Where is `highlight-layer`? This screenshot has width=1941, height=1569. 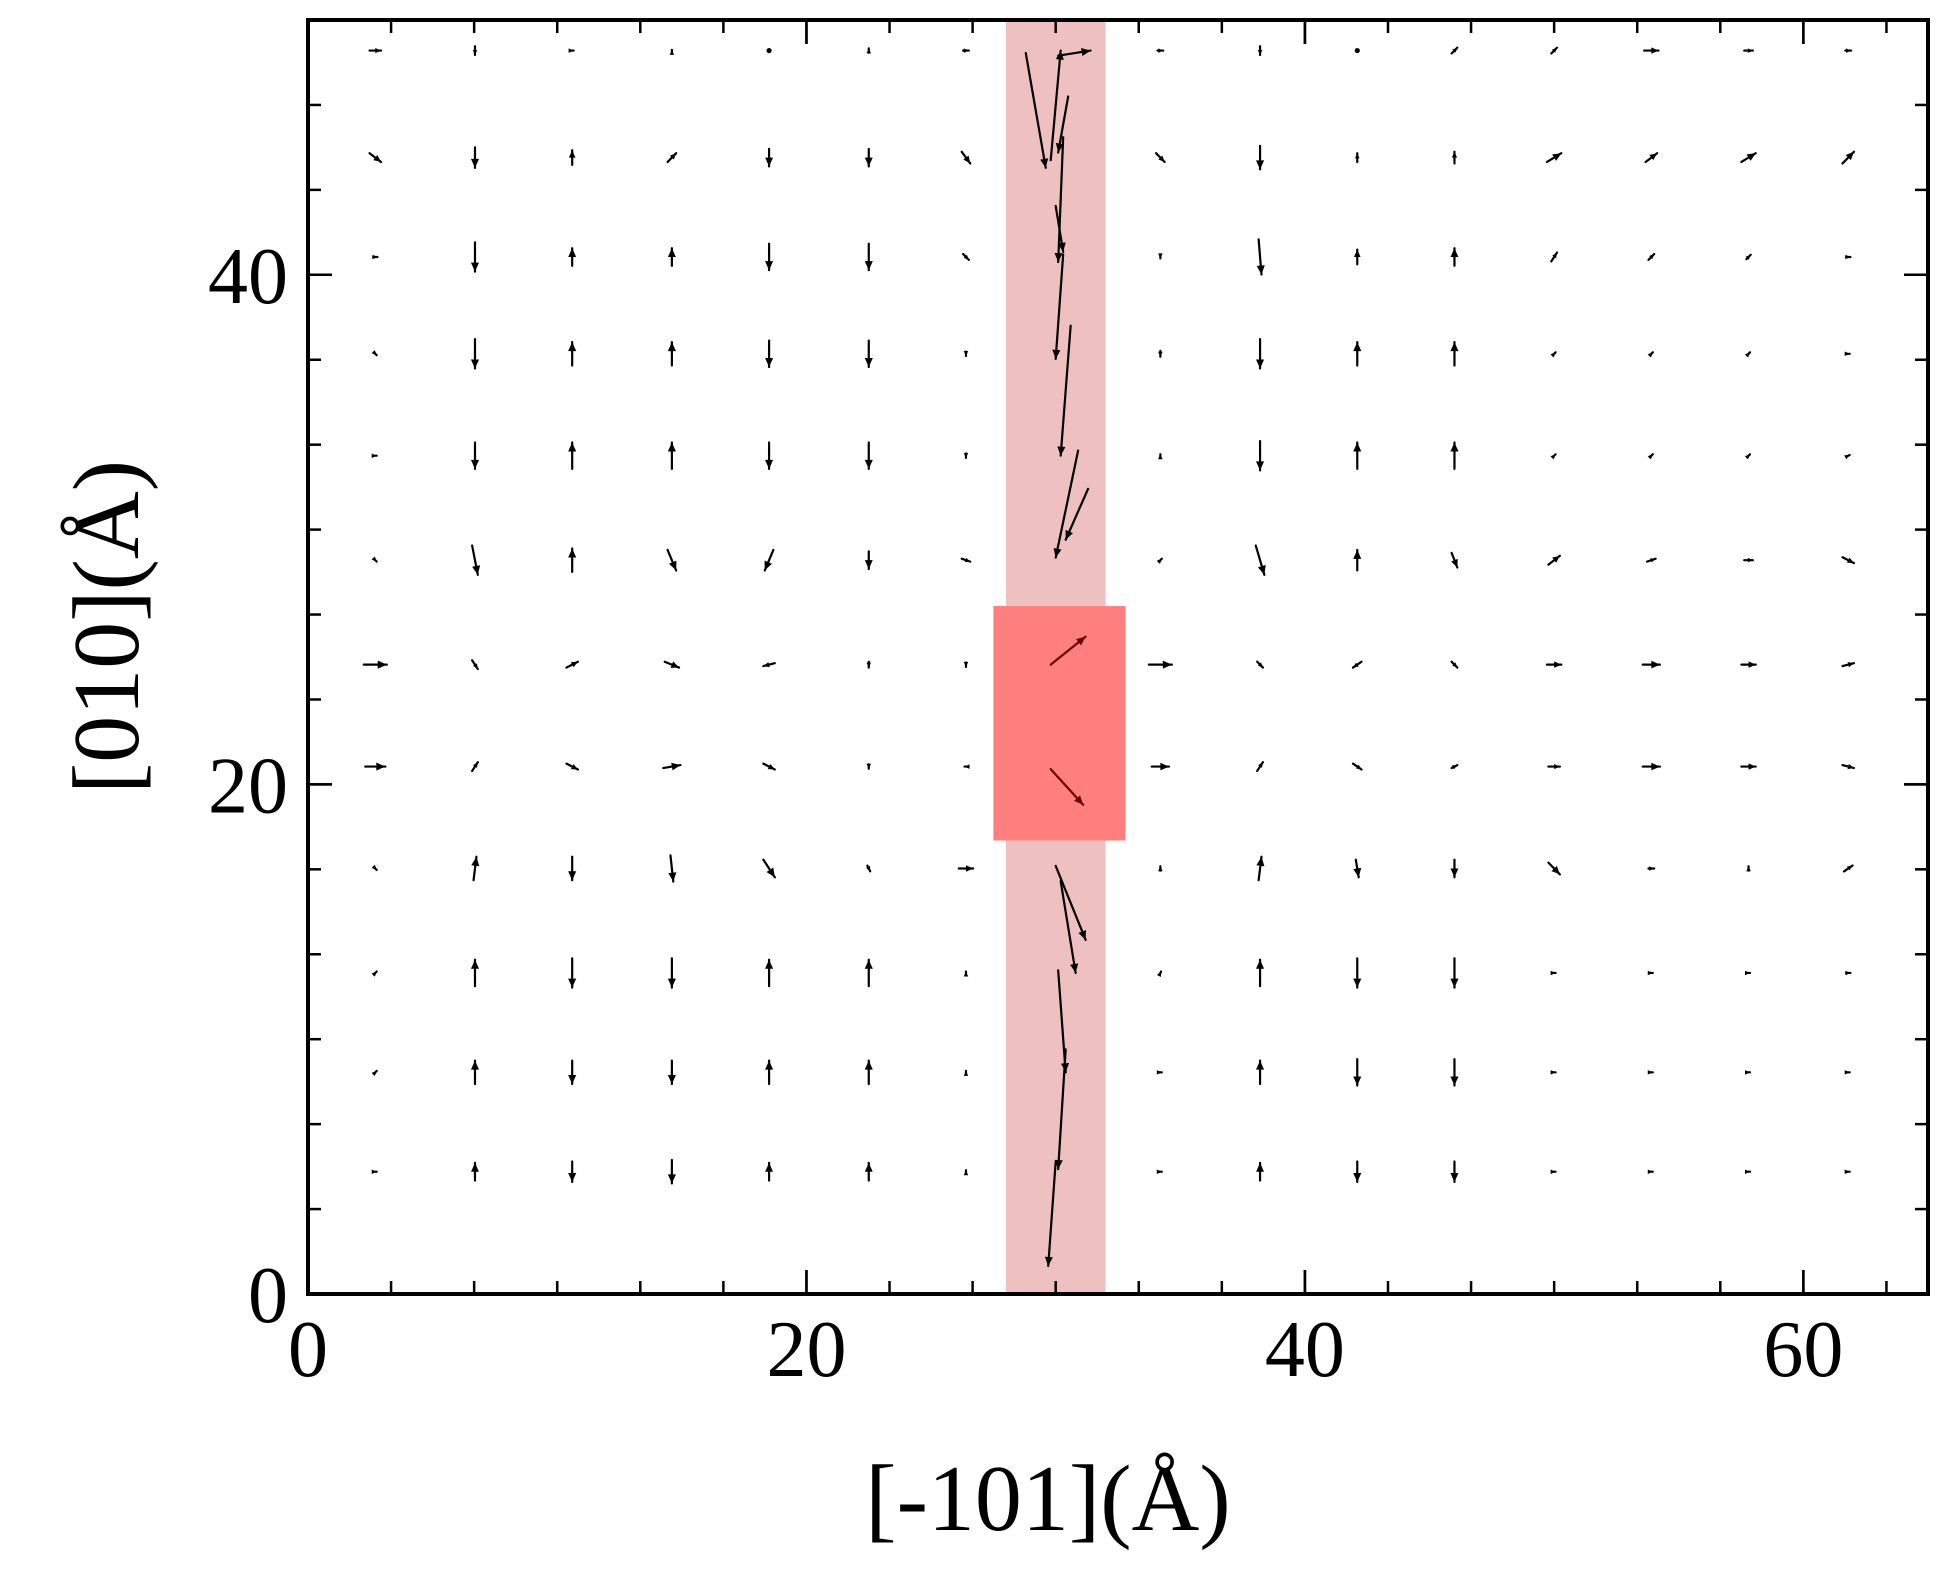
highlight-layer is located at coordinates (1059, 657).